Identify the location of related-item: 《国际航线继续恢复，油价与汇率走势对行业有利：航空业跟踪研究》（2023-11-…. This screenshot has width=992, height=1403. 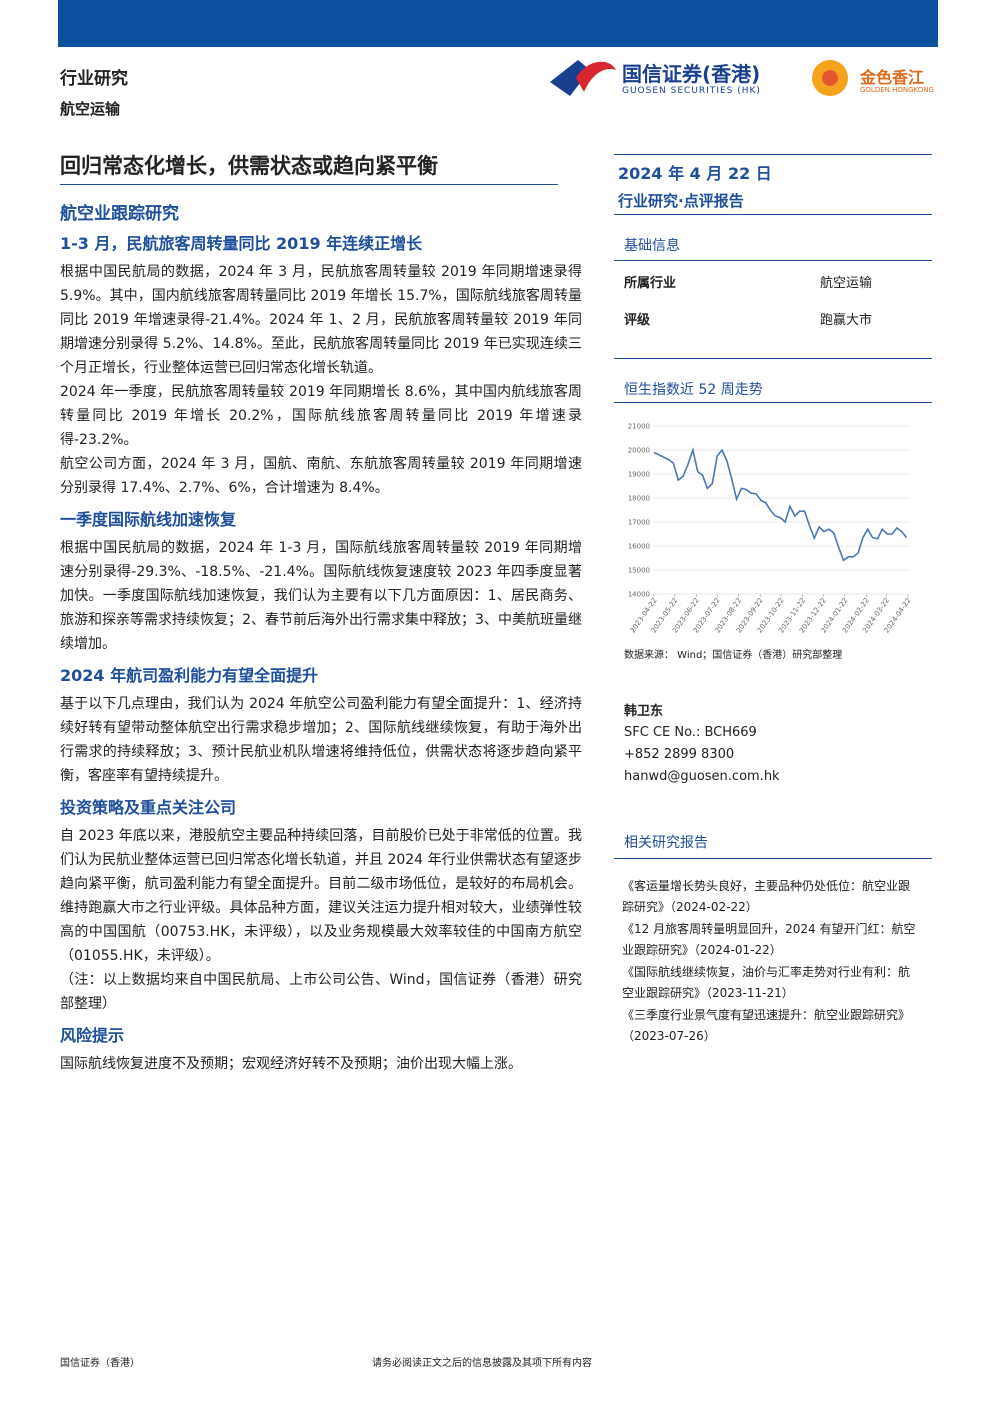
(766, 982).